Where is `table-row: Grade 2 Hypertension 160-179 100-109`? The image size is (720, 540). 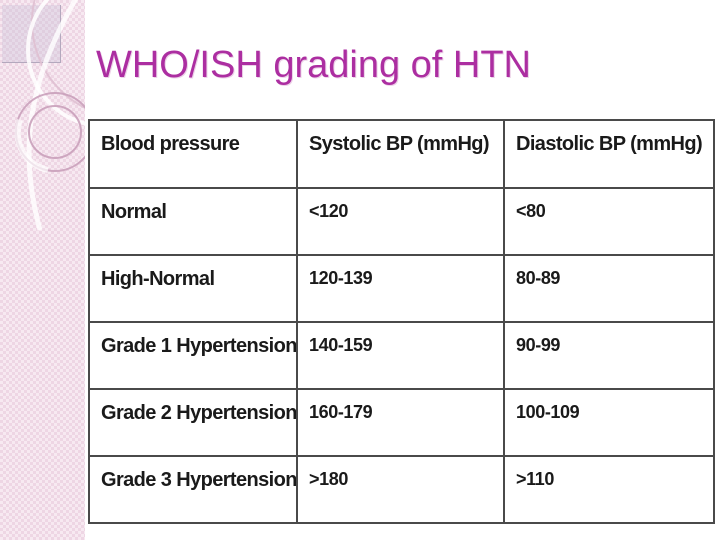
table-row: Grade 2 Hypertension 160-179 100-109 is located at coordinates (401, 422).